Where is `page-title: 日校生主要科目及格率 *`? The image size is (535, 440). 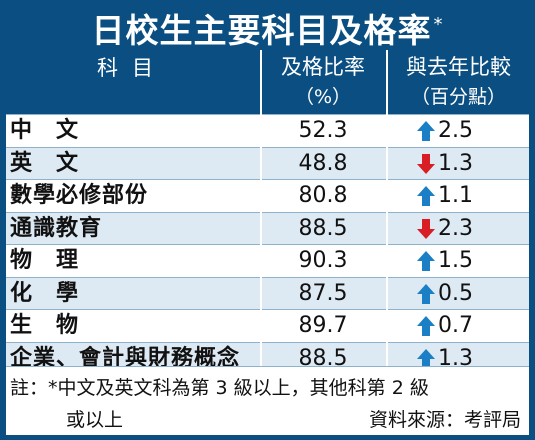
page-title: 日校生主要科目及格率 * is located at coordinates (267, 25).